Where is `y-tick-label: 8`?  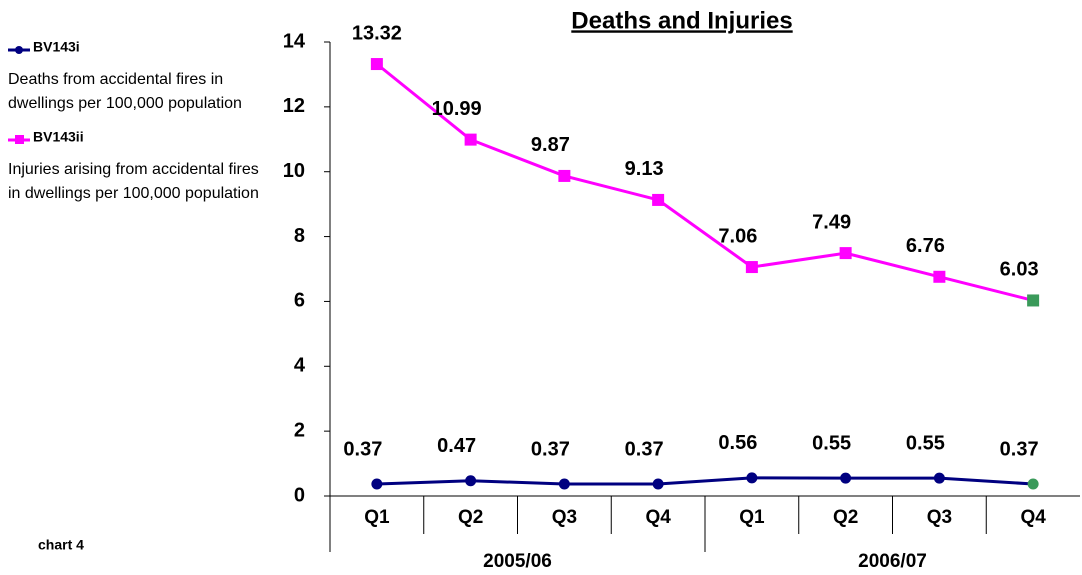 y-tick-label: 8 is located at coordinates (299, 236).